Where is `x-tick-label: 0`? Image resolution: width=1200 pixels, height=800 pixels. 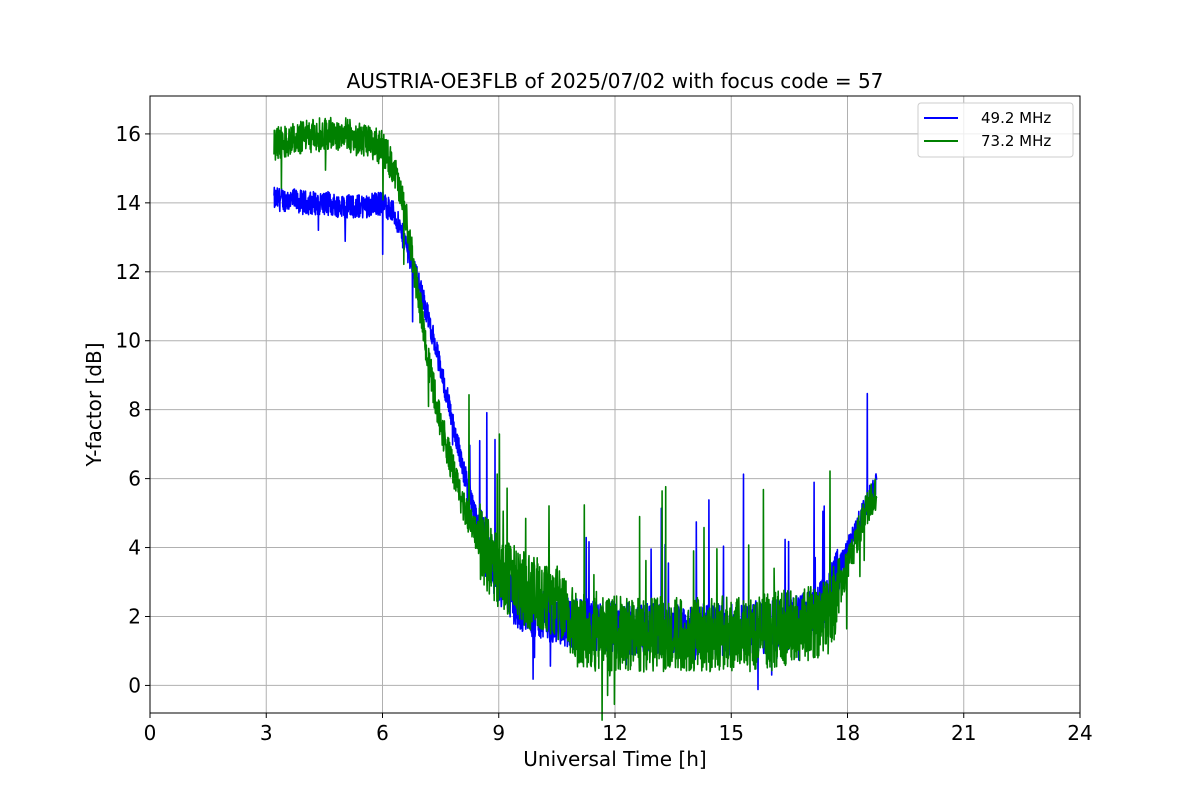
x-tick-label: 0 is located at coordinates (150, 733).